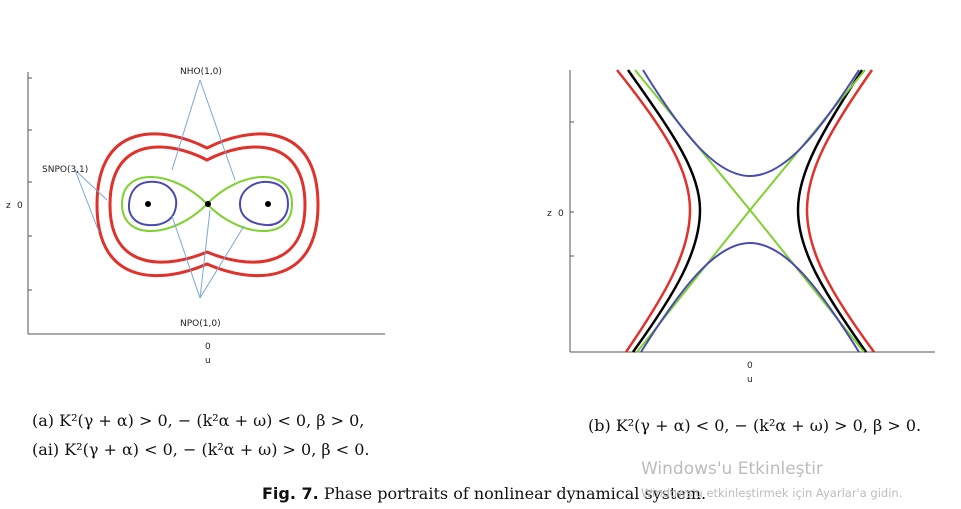 This screenshot has height=509, width=961. I want to click on black-curve-left, so click(664, 211).